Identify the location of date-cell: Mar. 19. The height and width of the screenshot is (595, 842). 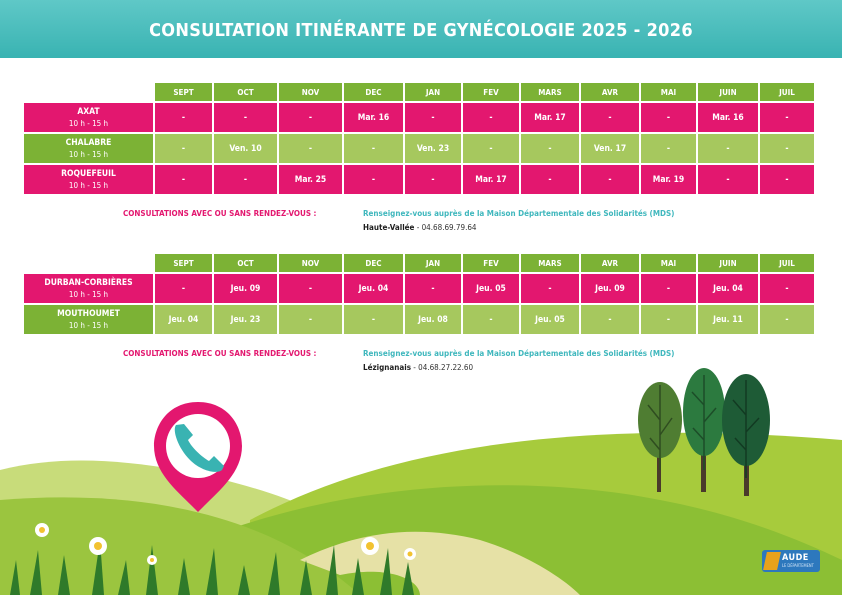
(668, 179).